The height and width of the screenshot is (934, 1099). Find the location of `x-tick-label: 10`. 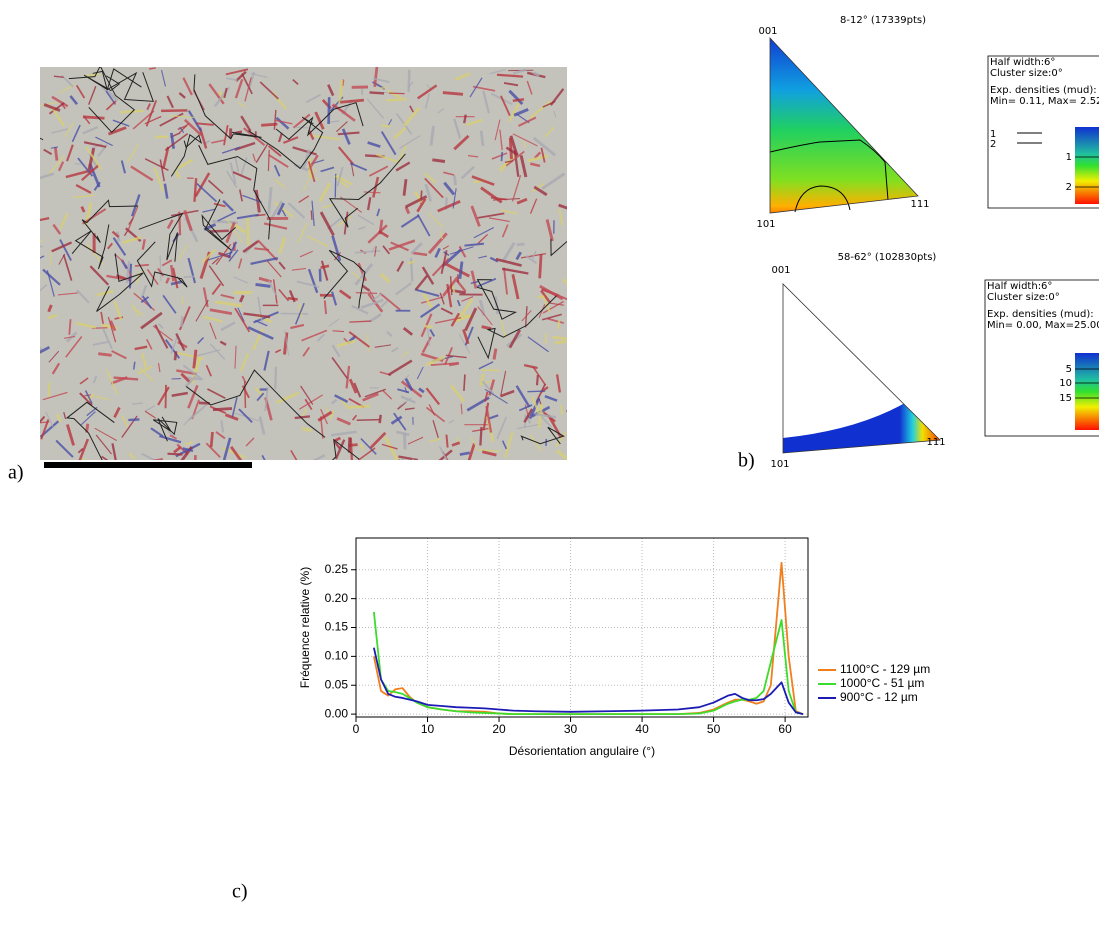

x-tick-label: 10 is located at coordinates (428, 729).